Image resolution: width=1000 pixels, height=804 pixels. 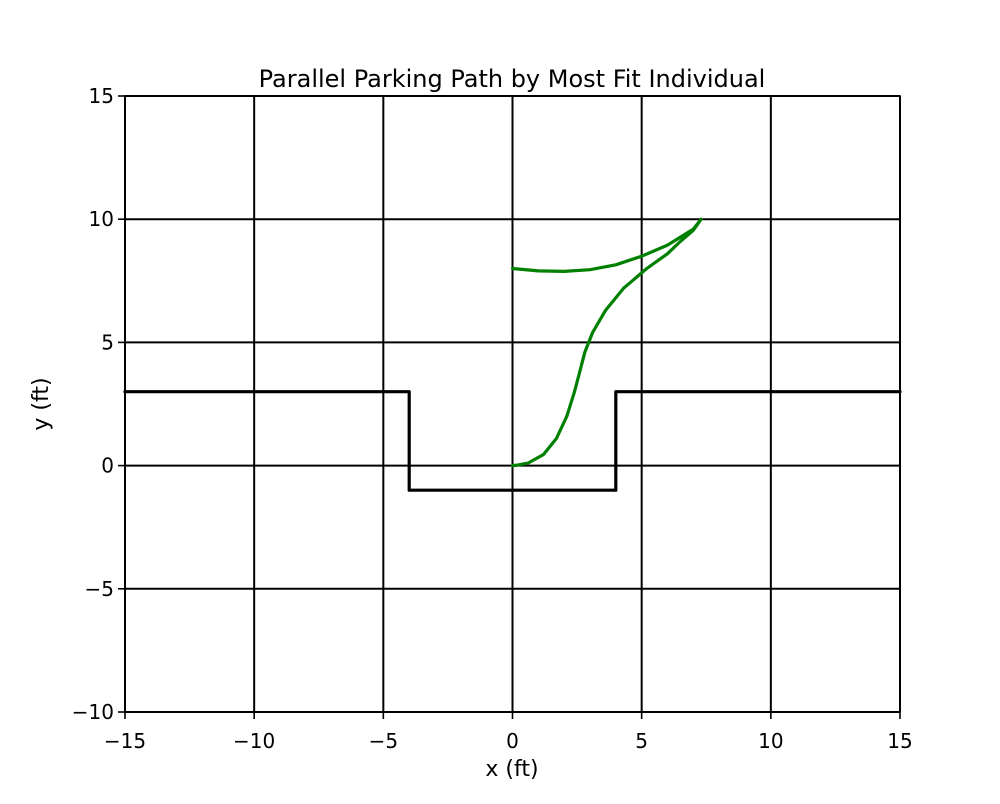 I want to click on x-tick-label: 10, so click(x=770, y=741).